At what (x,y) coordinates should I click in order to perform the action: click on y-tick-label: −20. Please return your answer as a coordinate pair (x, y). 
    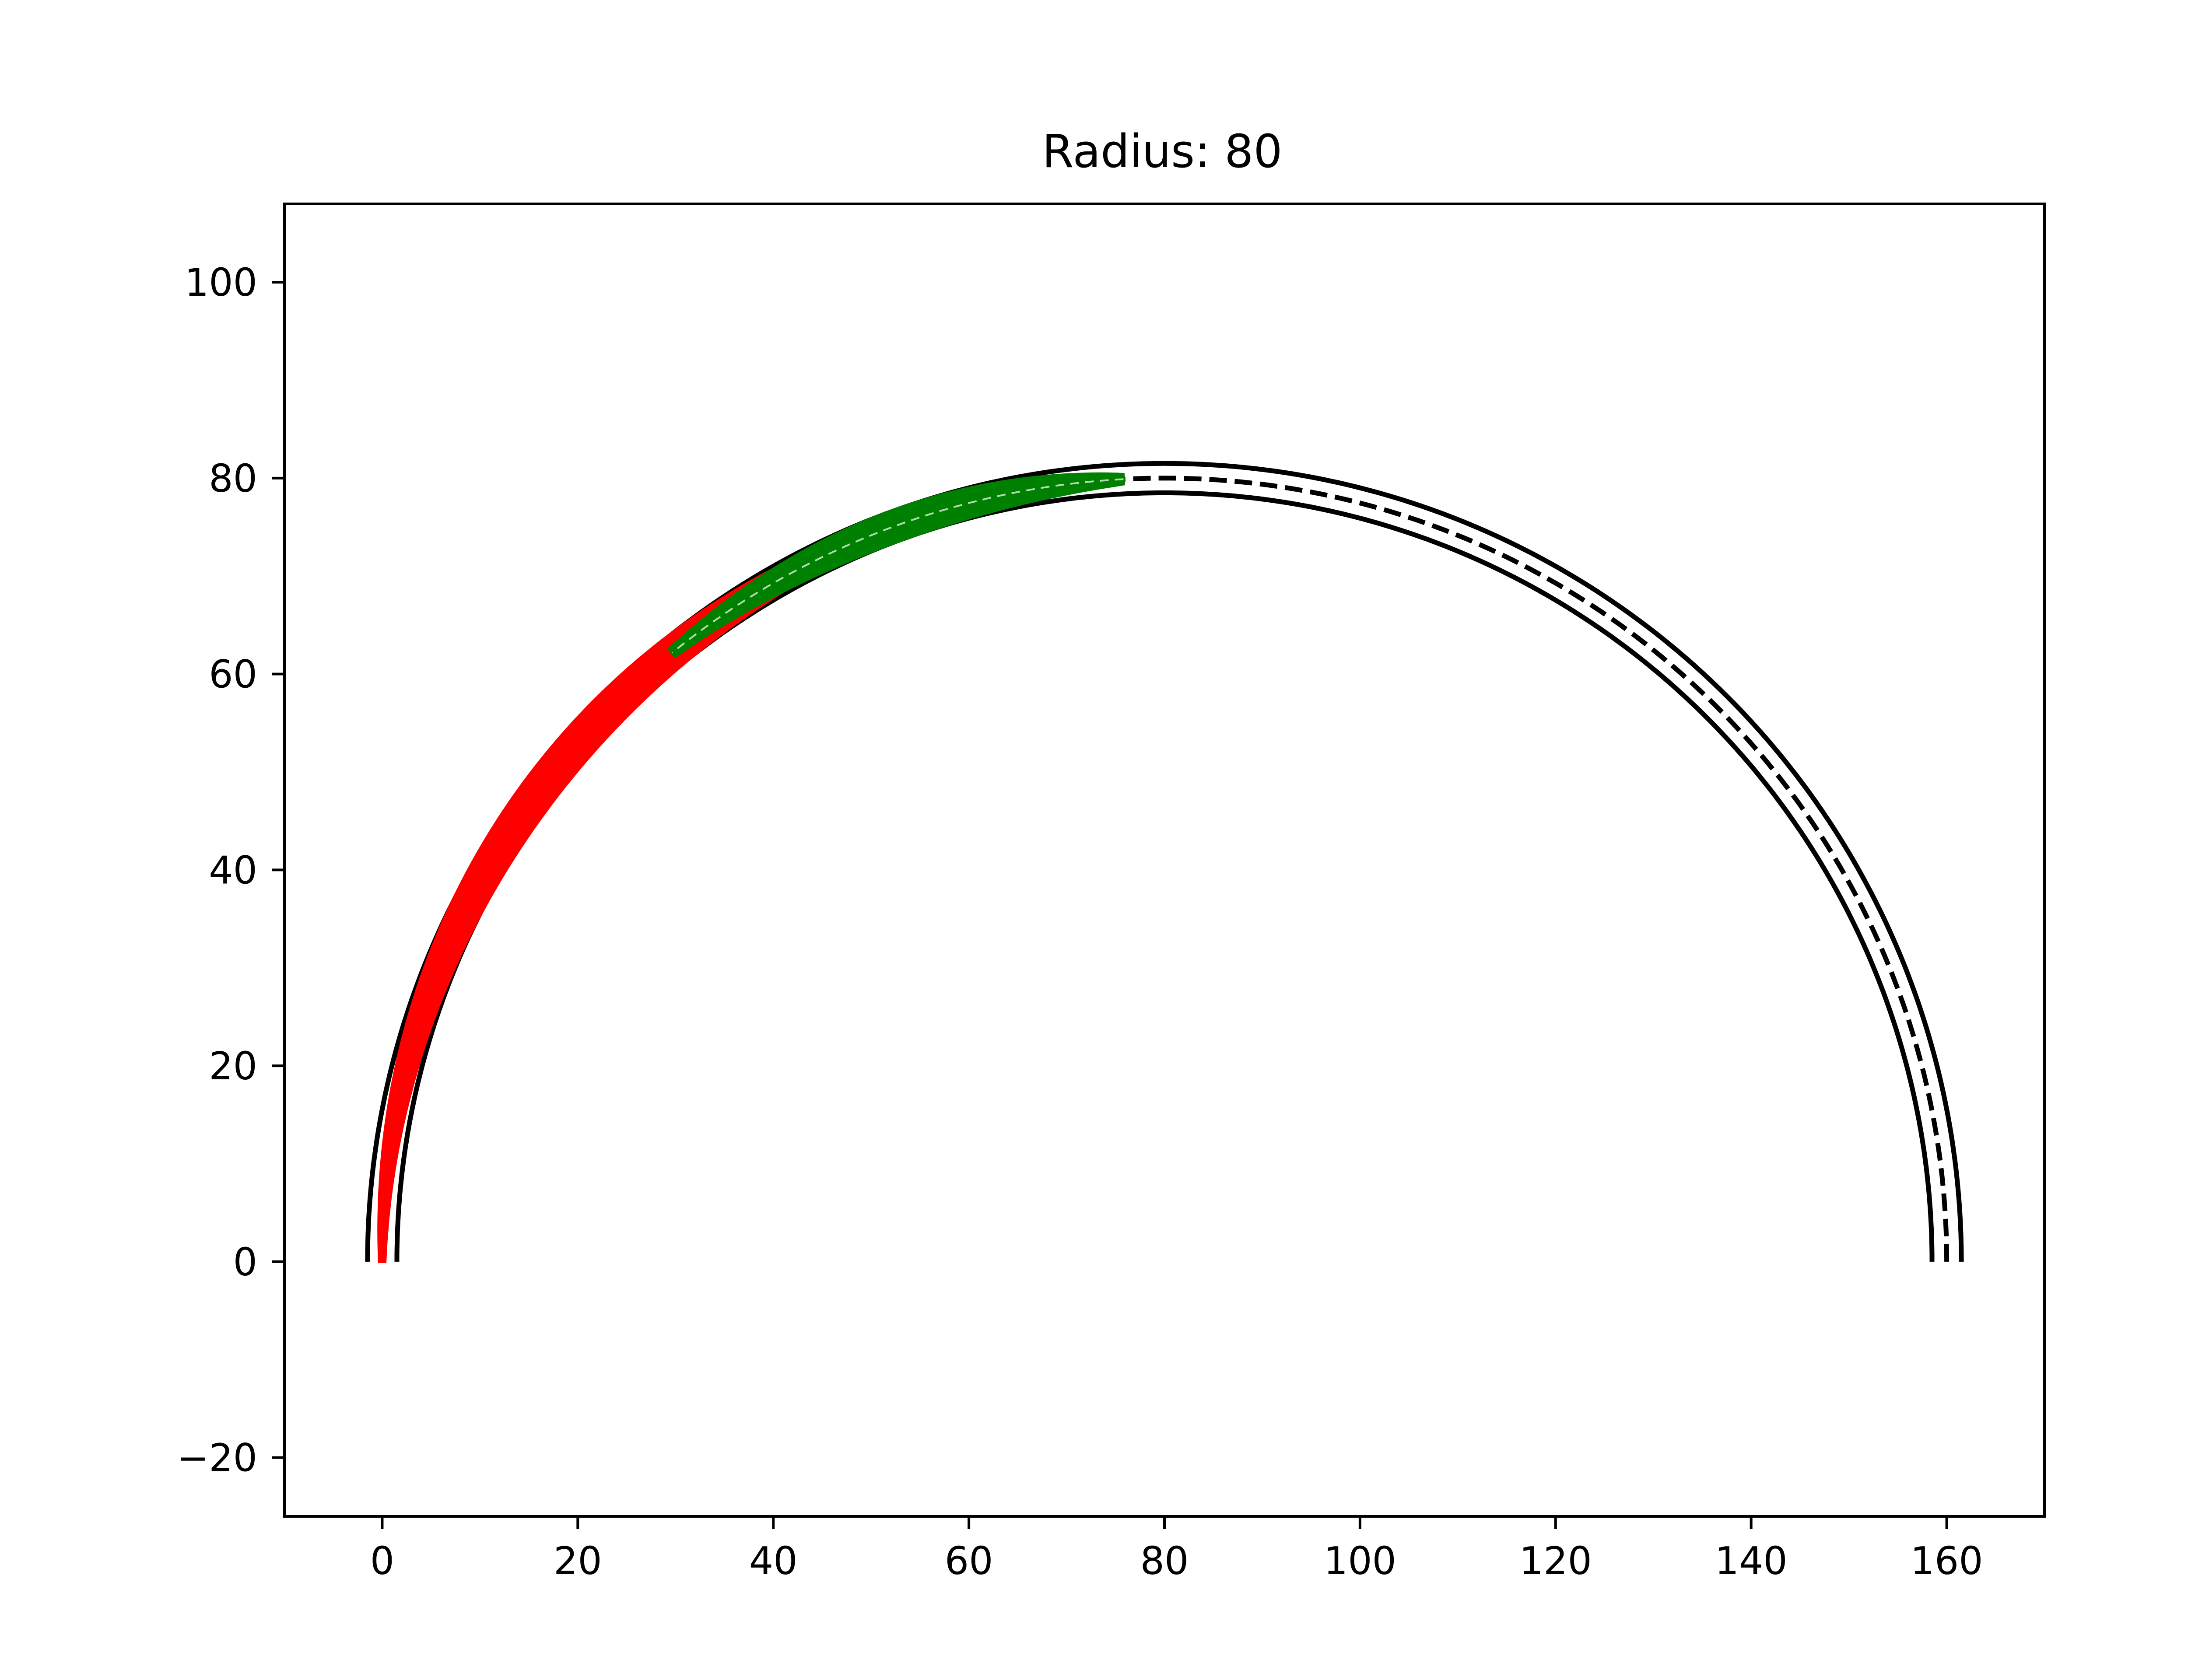
    Looking at the image, I should click on (217, 1458).